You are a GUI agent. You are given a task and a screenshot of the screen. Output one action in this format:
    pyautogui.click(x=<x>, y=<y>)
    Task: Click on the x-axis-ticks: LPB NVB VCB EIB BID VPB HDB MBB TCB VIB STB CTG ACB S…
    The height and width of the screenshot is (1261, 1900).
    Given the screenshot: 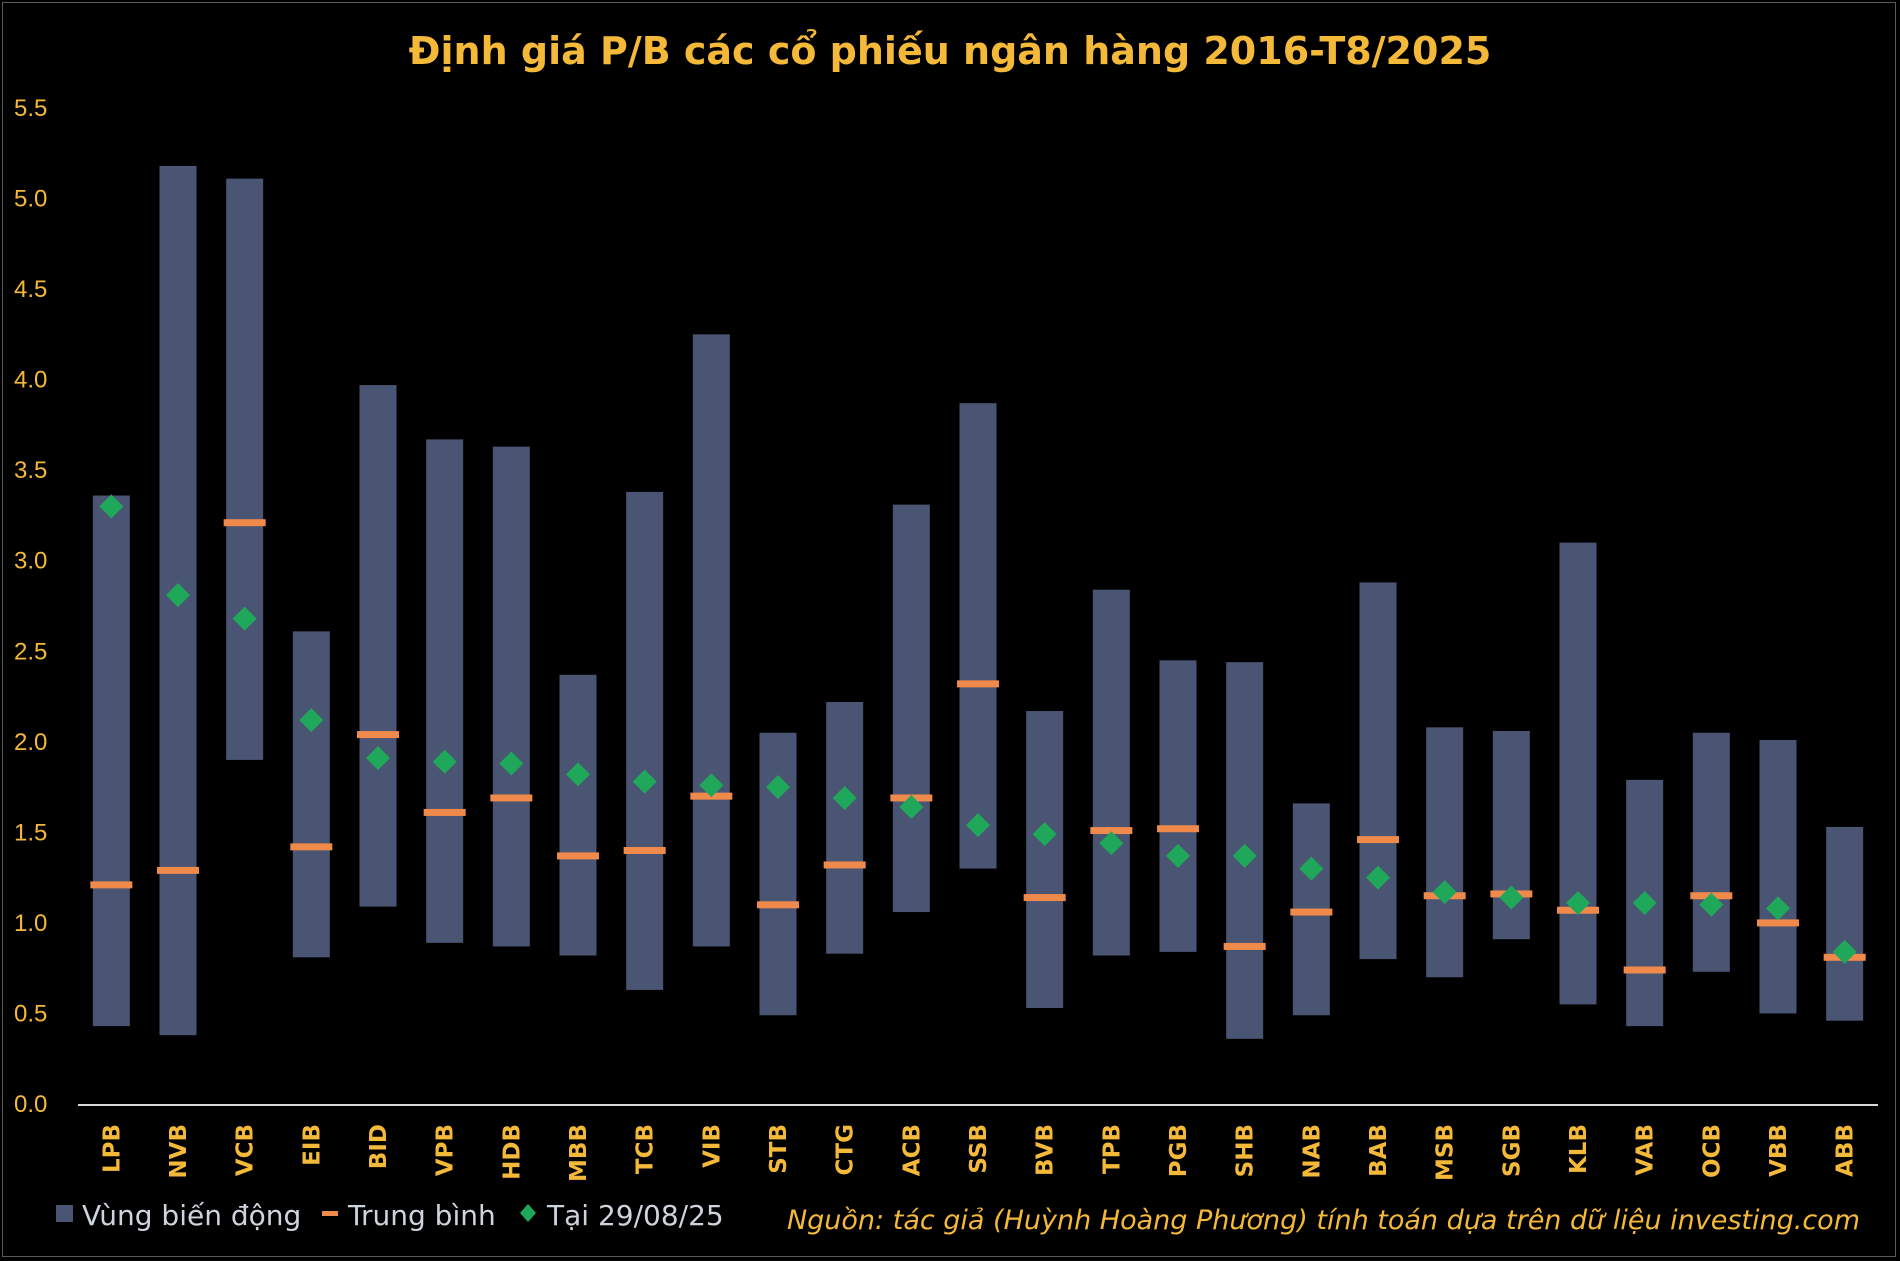 What is the action you would take?
    pyautogui.click(x=978, y=1153)
    